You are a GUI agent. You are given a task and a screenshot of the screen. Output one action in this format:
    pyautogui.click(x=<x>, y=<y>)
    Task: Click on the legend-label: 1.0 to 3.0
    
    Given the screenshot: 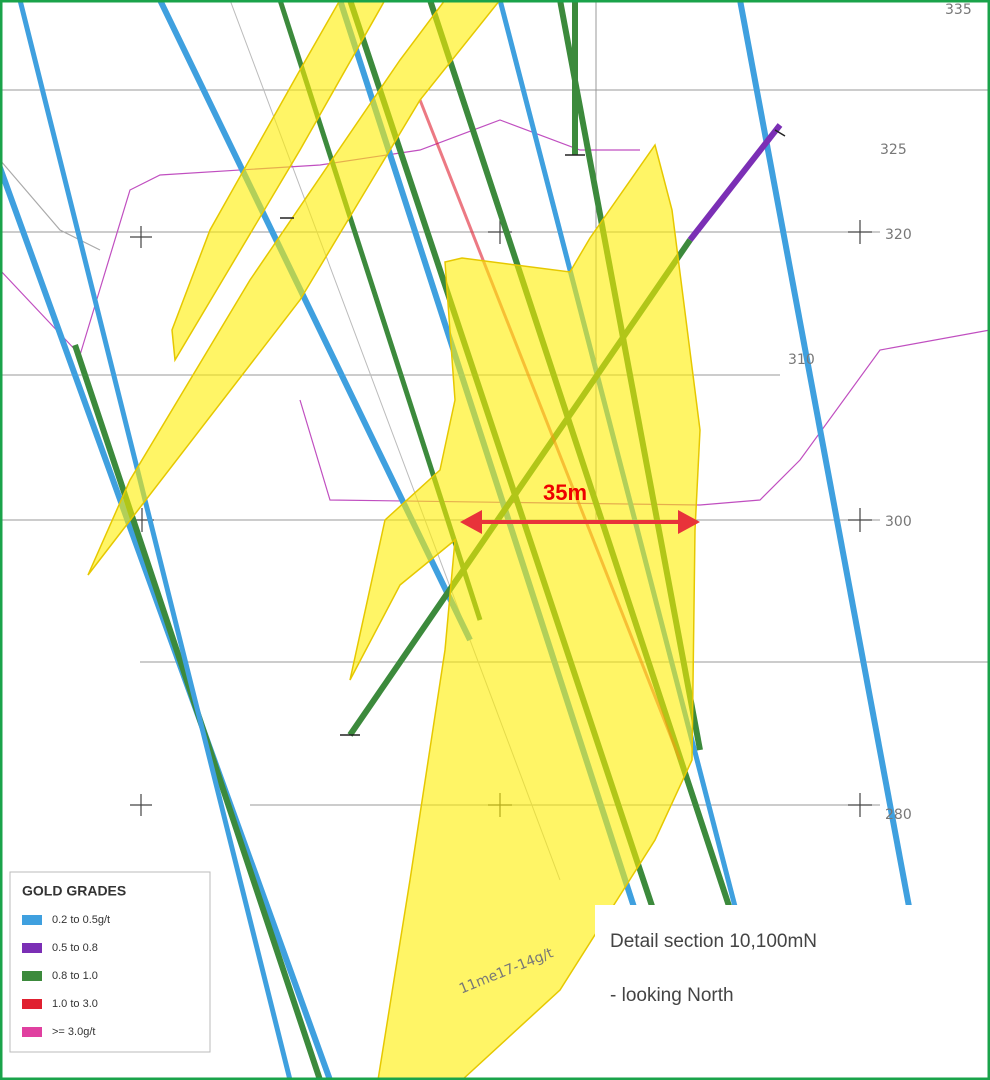 What is the action you would take?
    pyautogui.click(x=75, y=1004)
    